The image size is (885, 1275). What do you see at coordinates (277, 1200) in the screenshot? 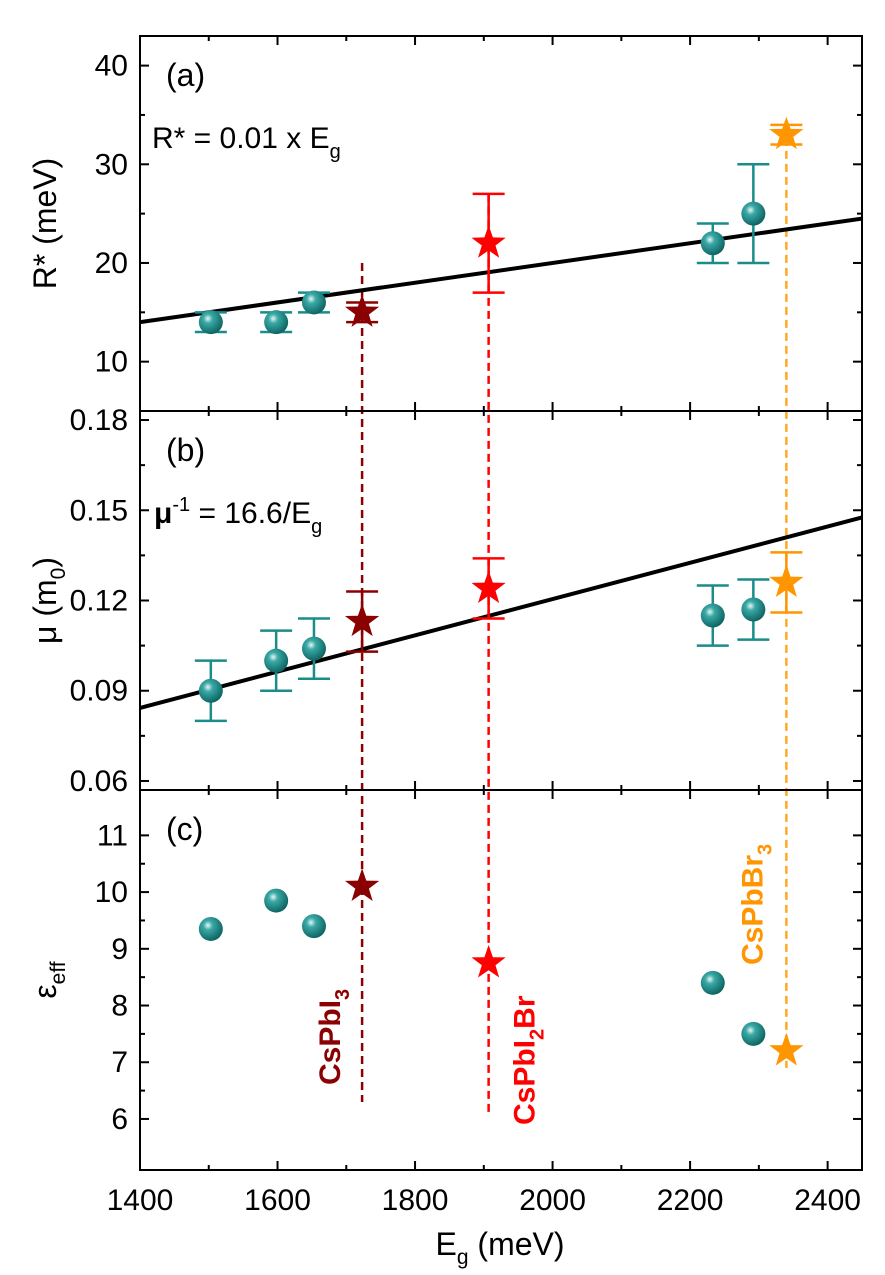
I see `x-tick-label: 1600` at bounding box center [277, 1200].